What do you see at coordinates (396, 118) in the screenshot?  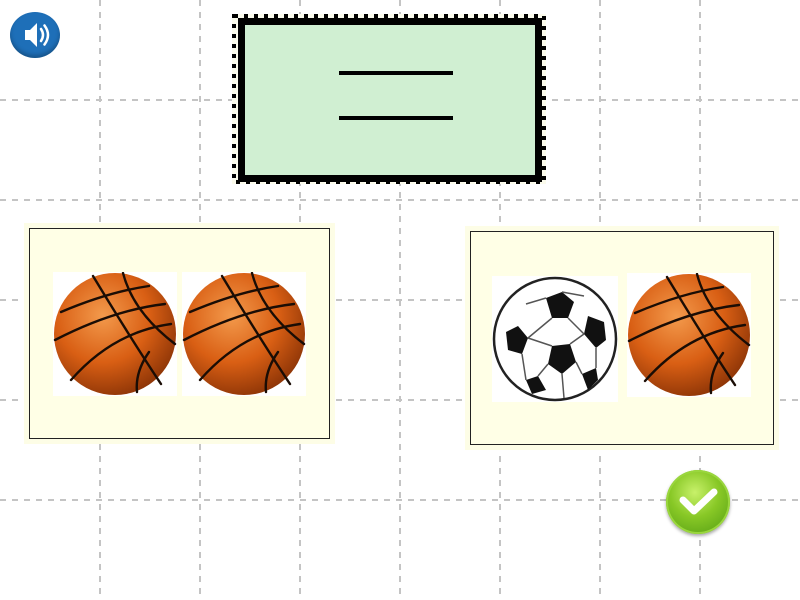 I see `answer-line-bottom` at bounding box center [396, 118].